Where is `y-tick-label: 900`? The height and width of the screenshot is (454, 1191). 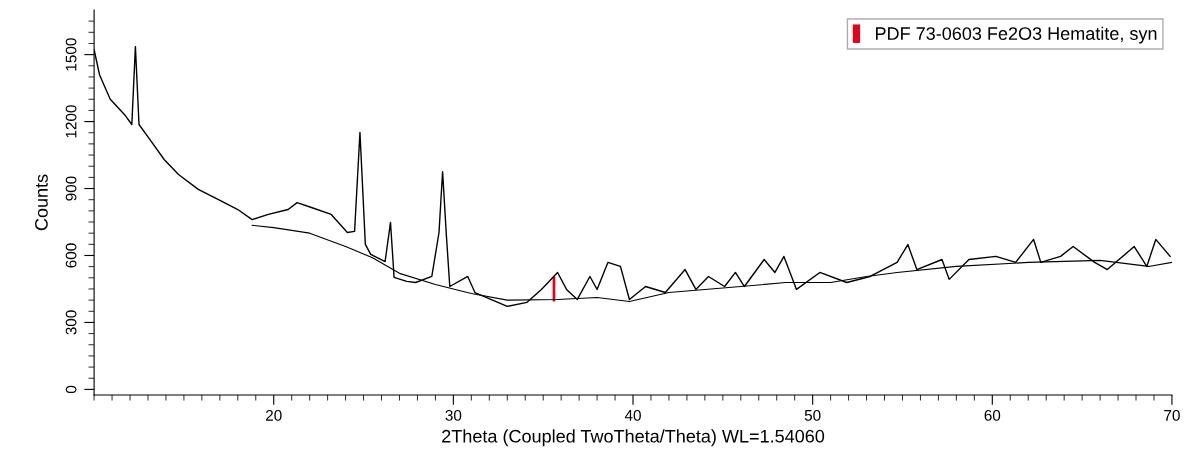
y-tick-label: 900 is located at coordinates (71, 188).